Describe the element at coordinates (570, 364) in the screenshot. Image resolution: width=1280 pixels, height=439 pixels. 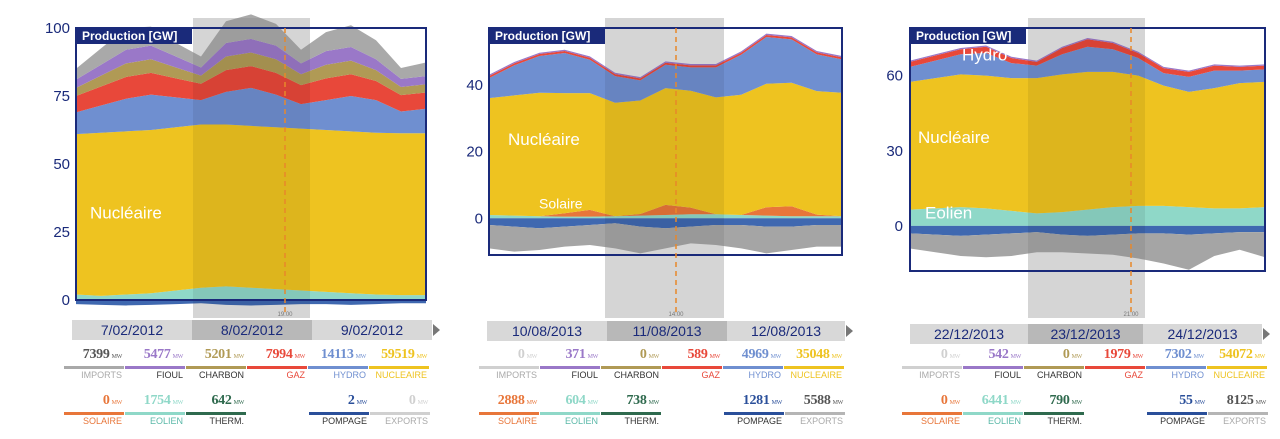
I see `stat-fioul: 371 MW FIOUL` at that location.